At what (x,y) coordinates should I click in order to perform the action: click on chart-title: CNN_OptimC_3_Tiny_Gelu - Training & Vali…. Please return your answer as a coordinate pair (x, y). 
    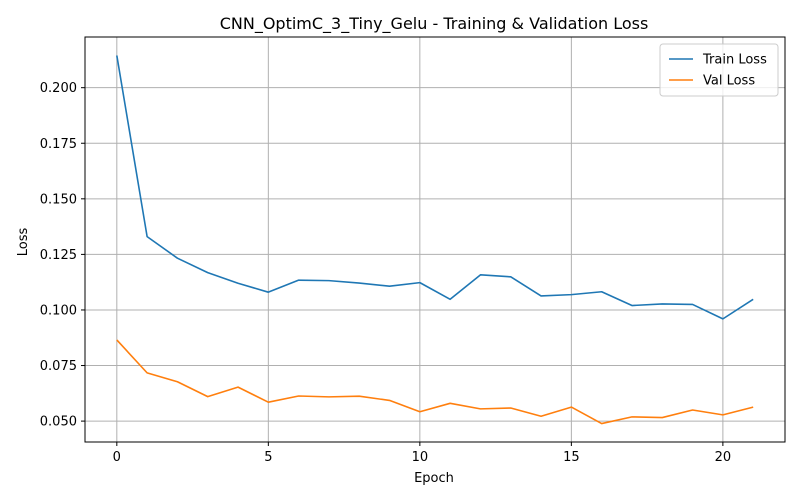
    Looking at the image, I should click on (434, 24).